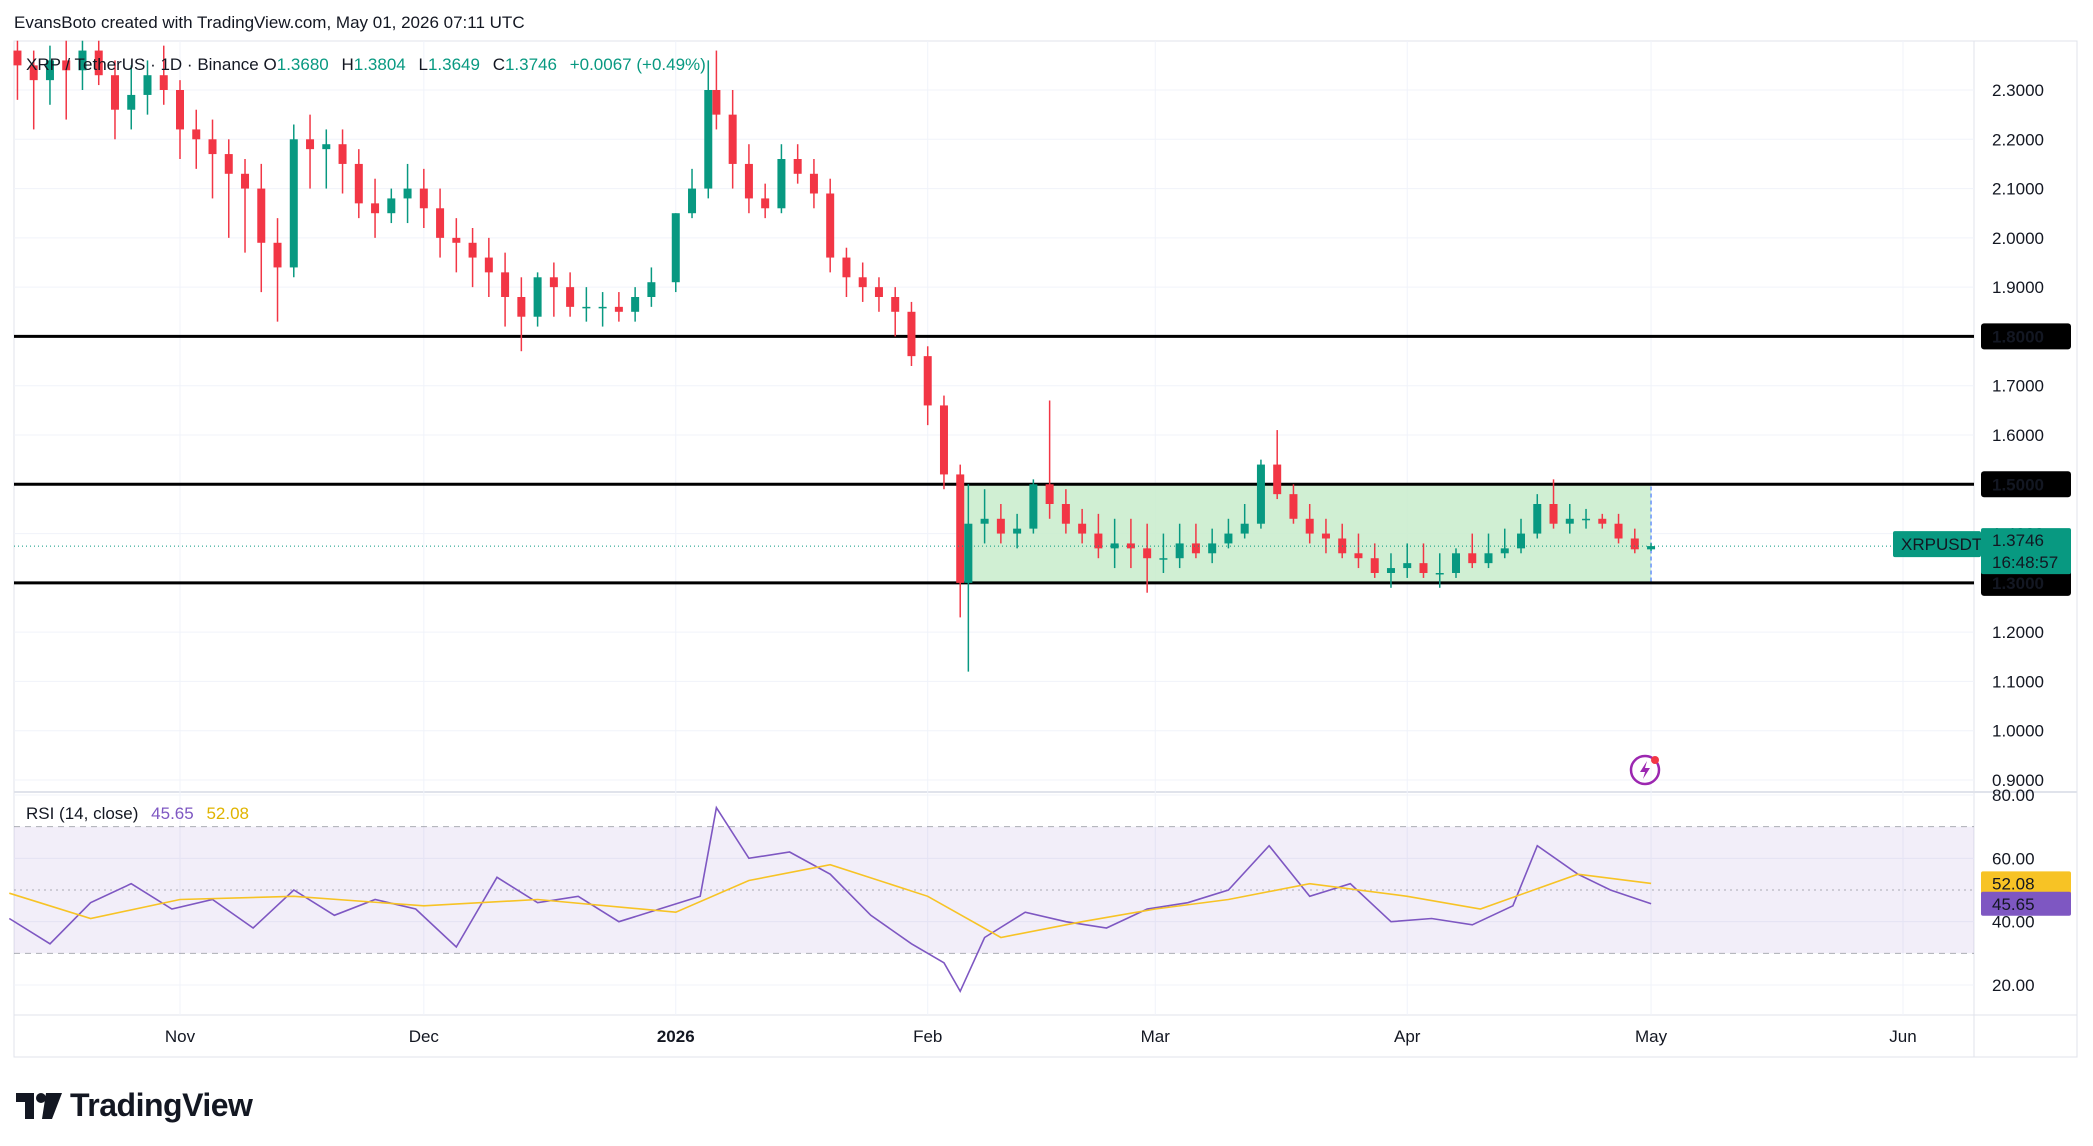 Image resolution: width=2093 pixels, height=1146 pixels. What do you see at coordinates (2018, 287) in the screenshot?
I see `price-tick-label: 1.9000` at bounding box center [2018, 287].